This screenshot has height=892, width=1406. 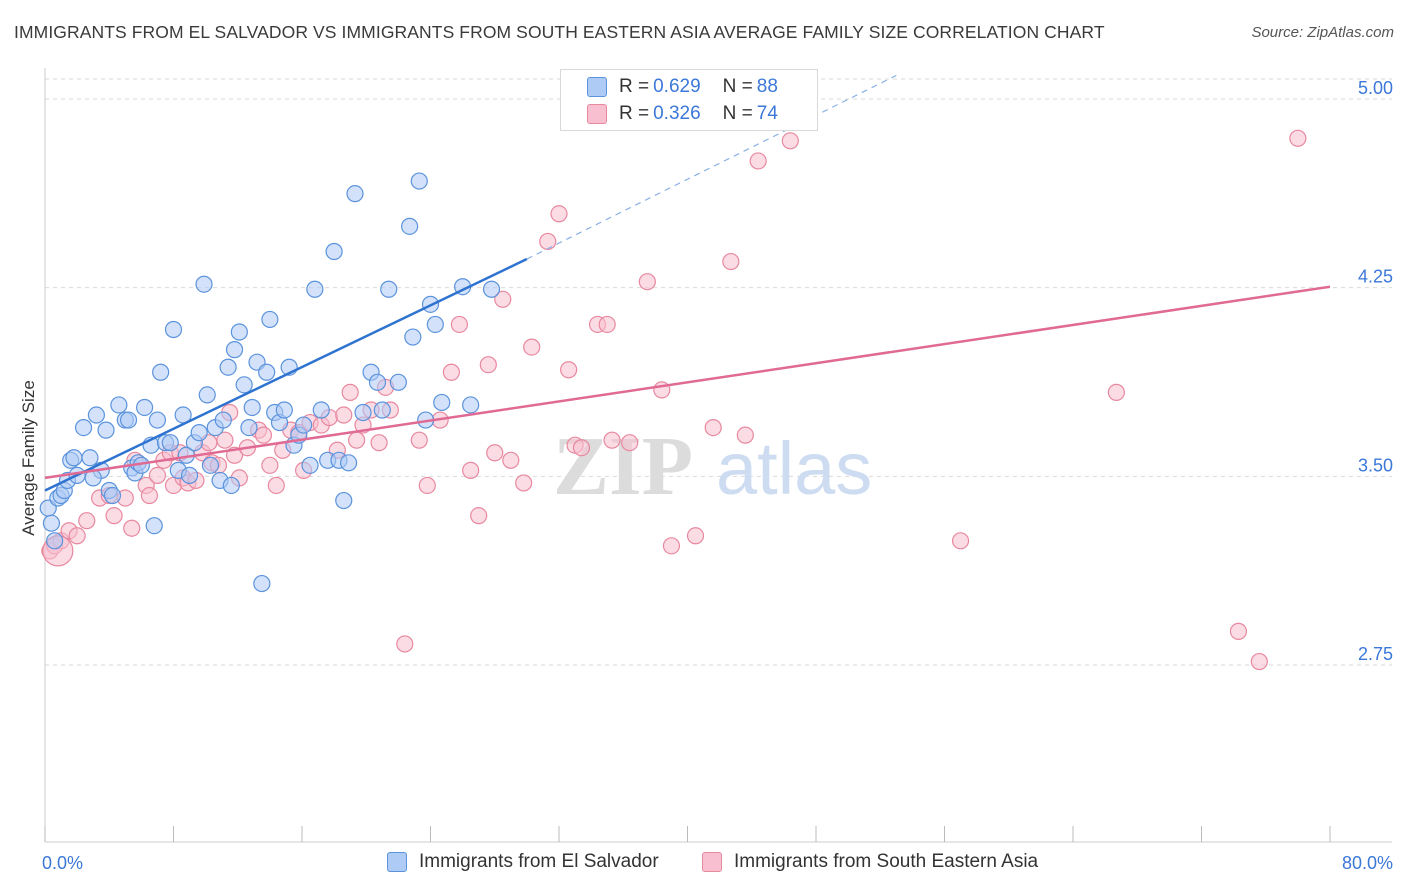 I want to click on legend-n-value: 74, so click(x=767, y=113).